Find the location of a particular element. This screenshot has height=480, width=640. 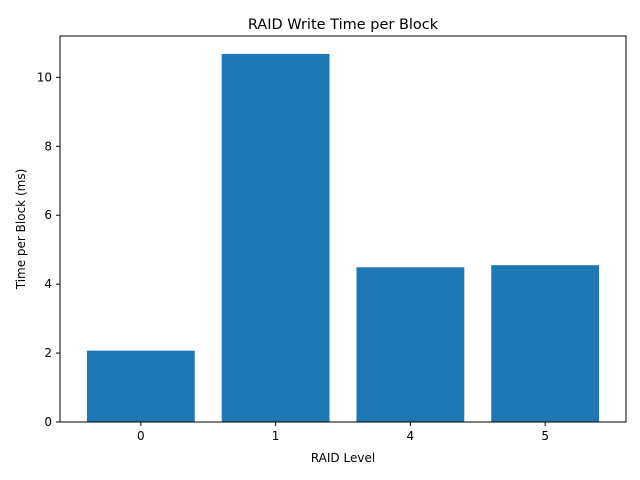

x-tick-label: 5 is located at coordinates (545, 436).